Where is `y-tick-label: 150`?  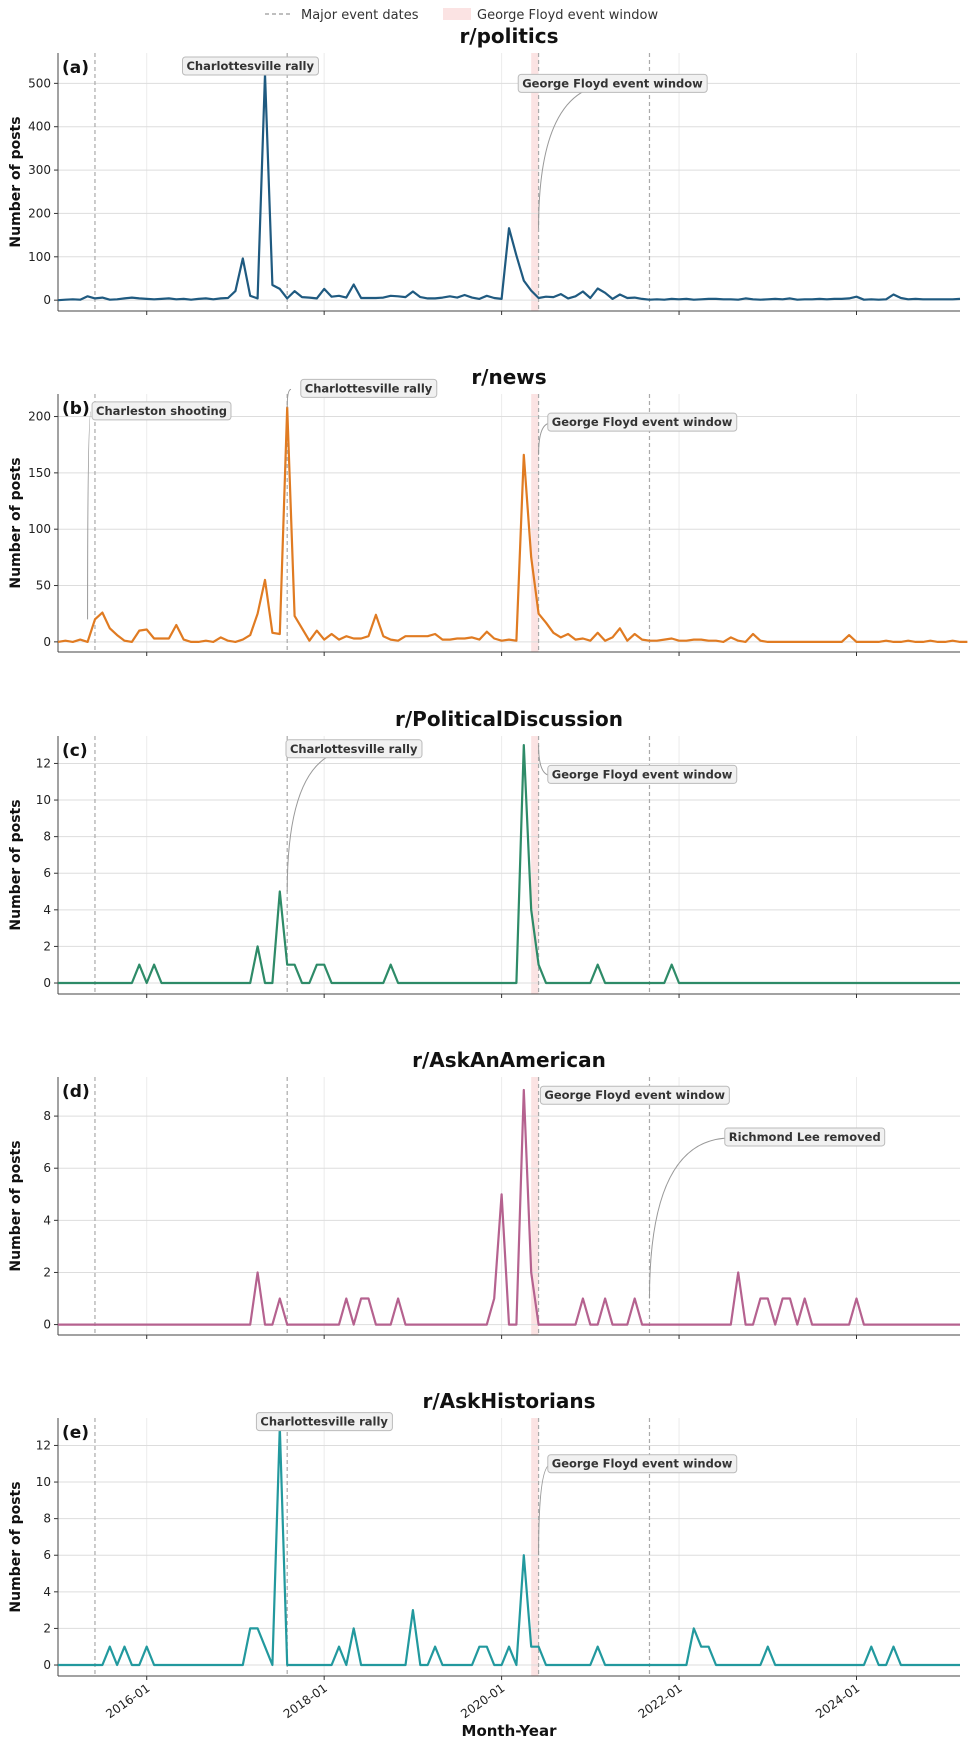
y-tick-label: 150 is located at coordinates (39, 473).